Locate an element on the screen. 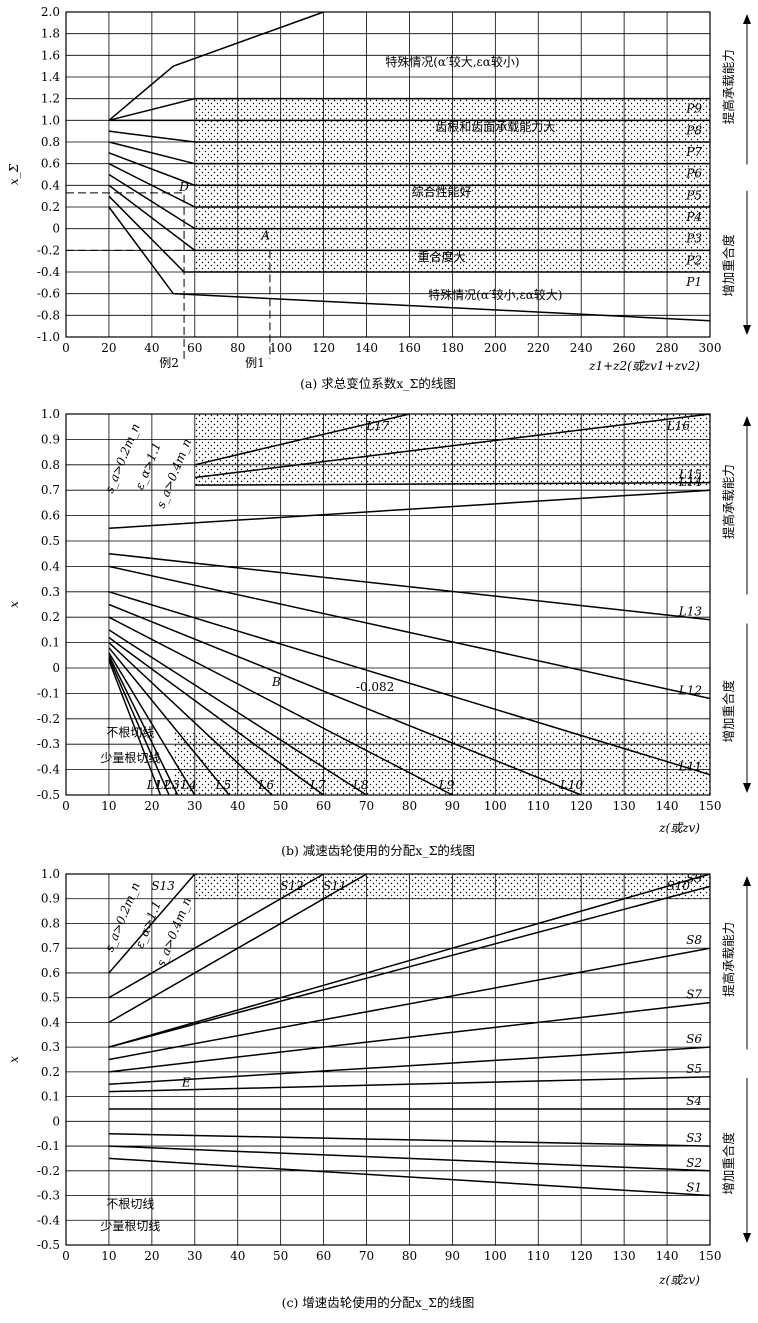 This screenshot has height=1323, width=758. chart-caption: (c) 增速齿轮使用的分配x_Σ的线图 is located at coordinates (378, 1302).